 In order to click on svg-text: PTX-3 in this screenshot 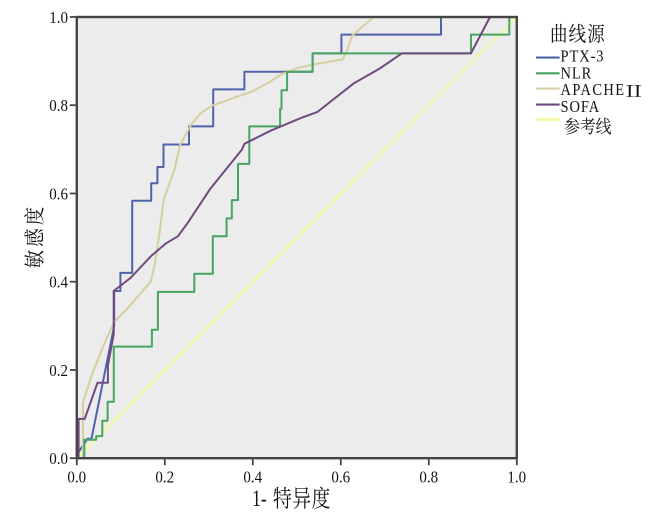, I will do `click(583, 57)`.